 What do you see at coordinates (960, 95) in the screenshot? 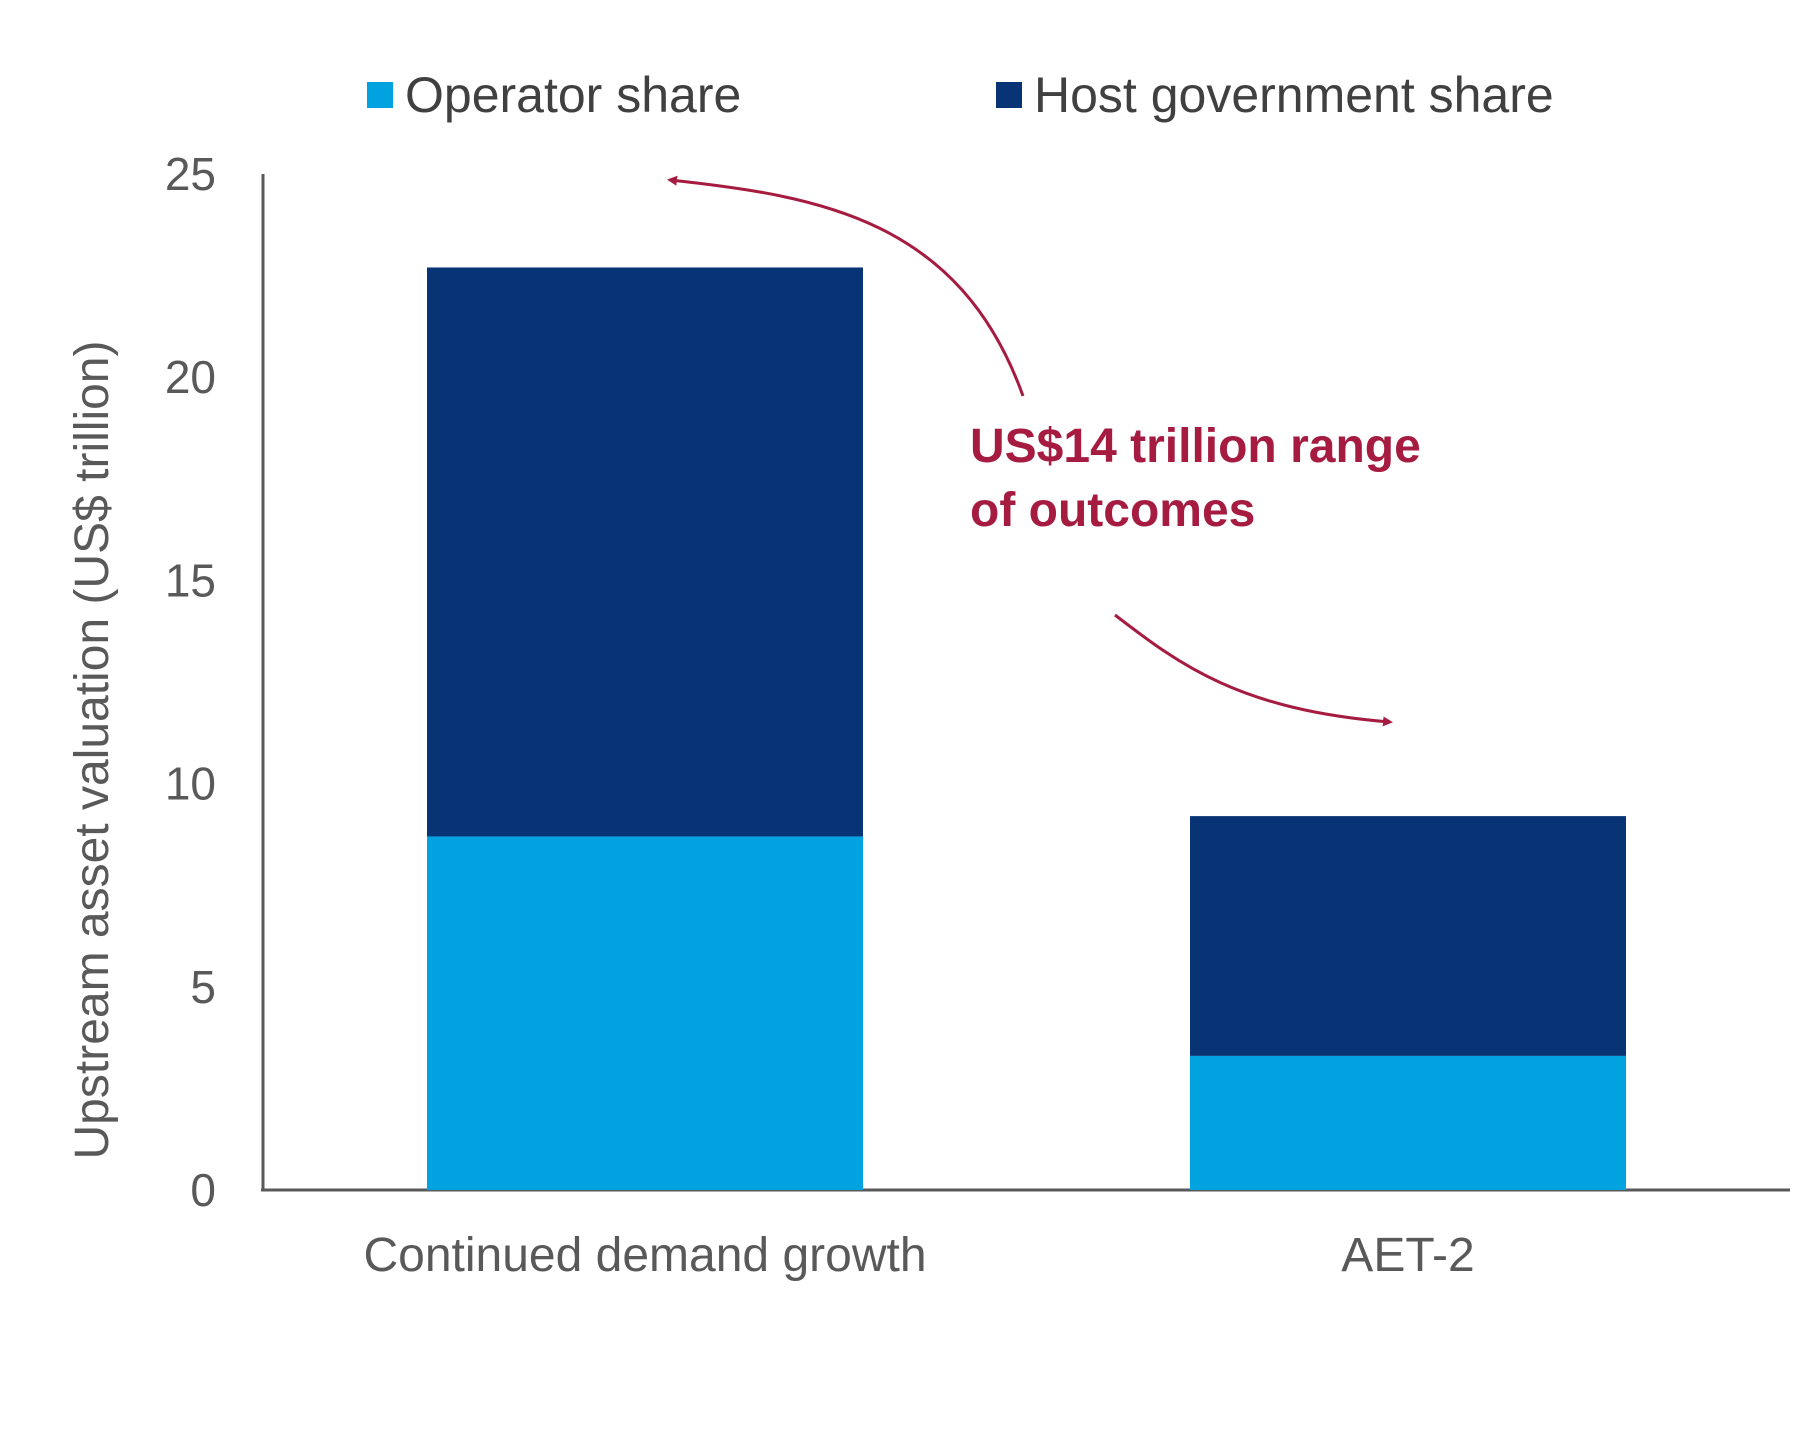
I see `legend: Operator share Host government share` at bounding box center [960, 95].